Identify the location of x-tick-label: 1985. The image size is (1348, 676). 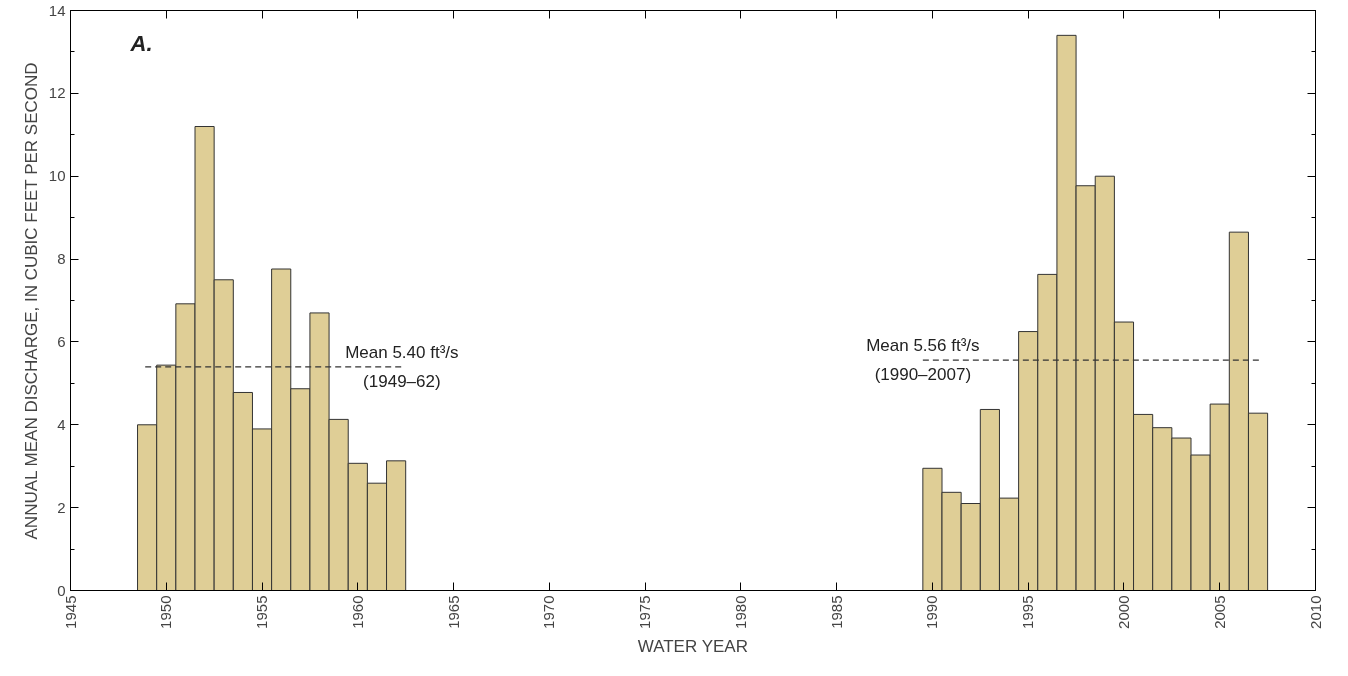
(836, 612).